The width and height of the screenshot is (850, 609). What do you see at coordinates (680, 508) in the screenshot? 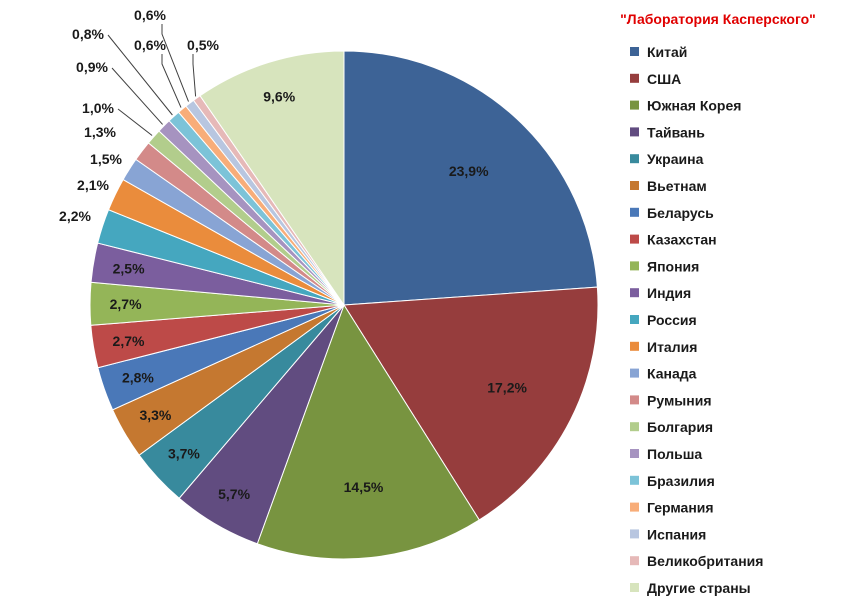
I see `legend-label: Германия` at bounding box center [680, 508].